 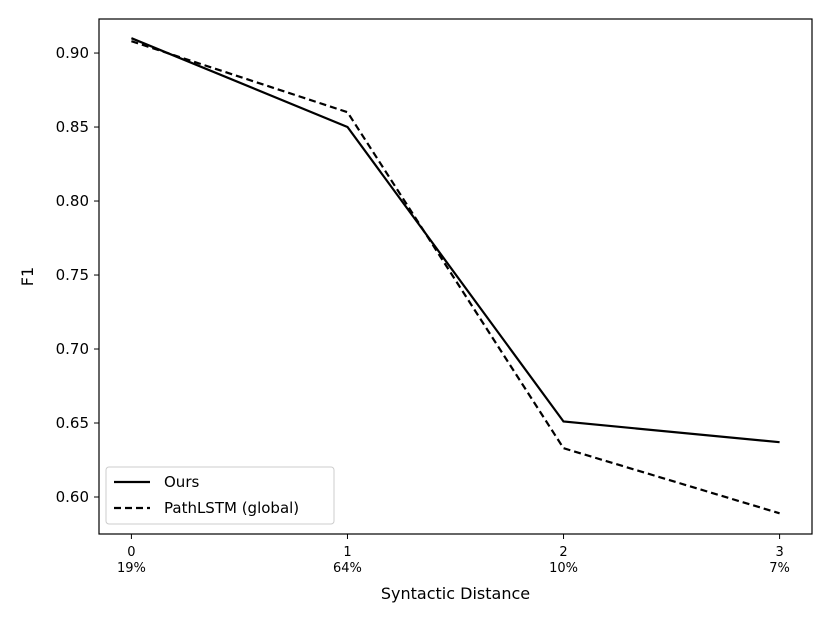 What do you see at coordinates (181, 482) in the screenshot?
I see `legend-label-ours: Ours` at bounding box center [181, 482].